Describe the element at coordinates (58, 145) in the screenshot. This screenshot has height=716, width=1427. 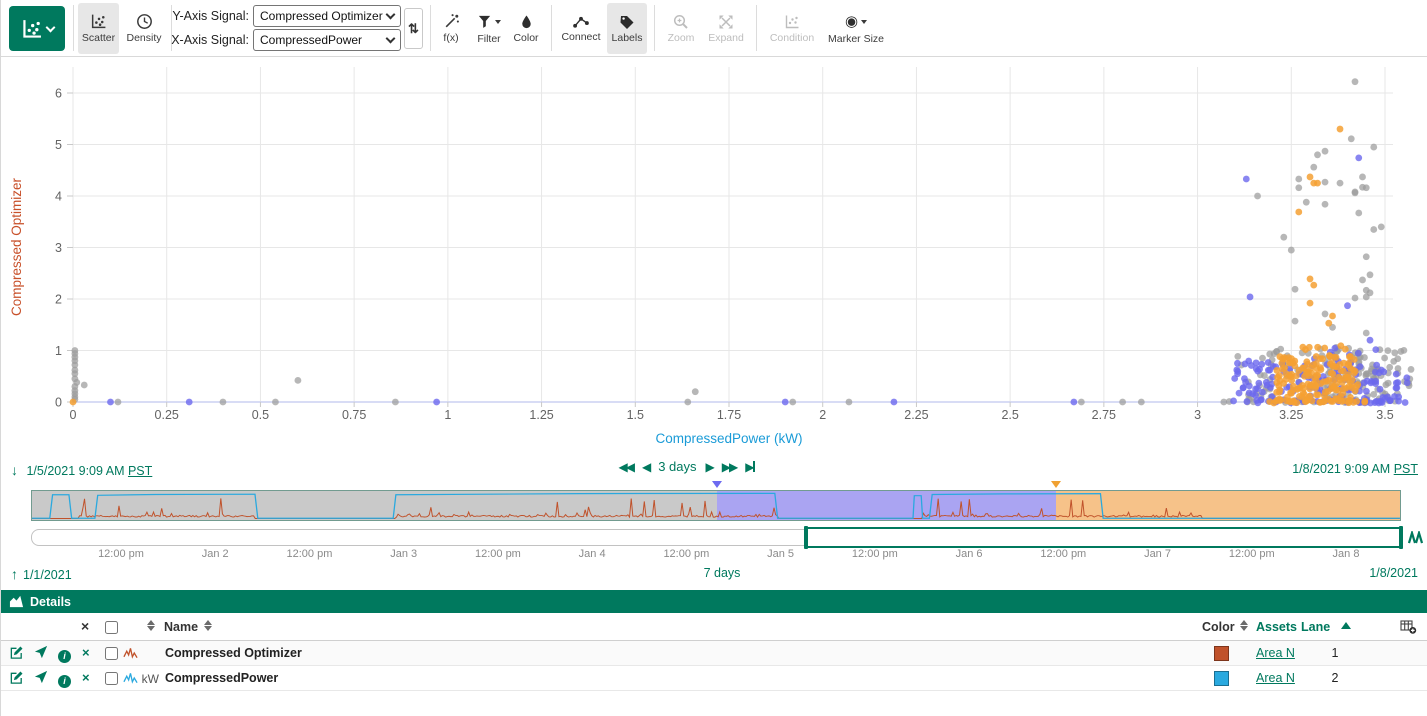
I see `y-tick-label: 5` at that location.